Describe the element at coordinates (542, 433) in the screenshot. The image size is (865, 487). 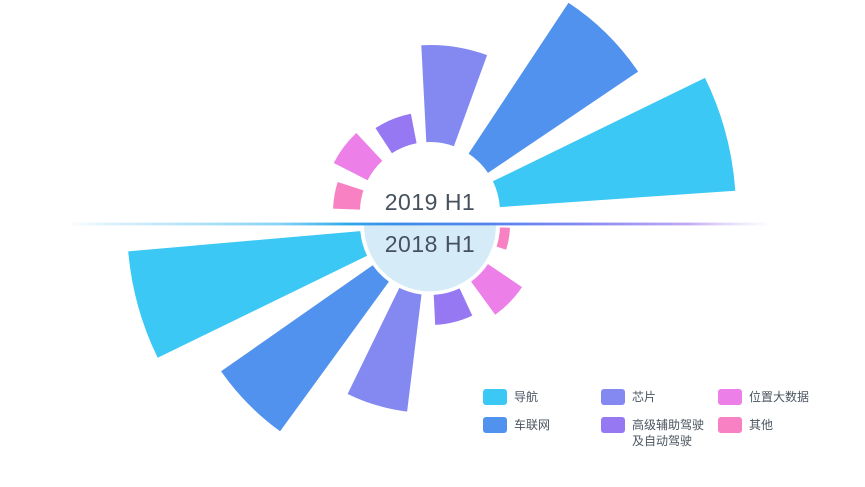
I see `legend-item-connected-car: 车联网` at that location.